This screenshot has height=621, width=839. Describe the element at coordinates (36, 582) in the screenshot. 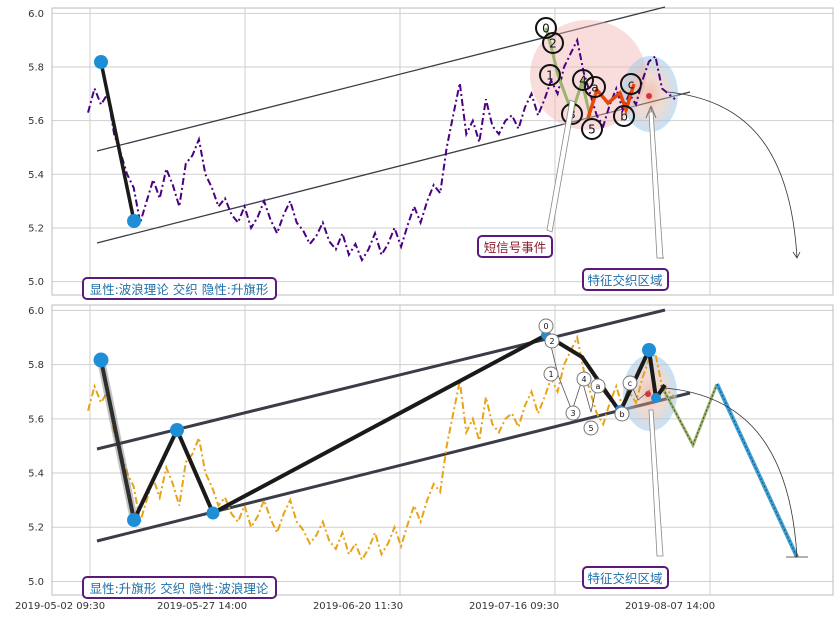

I see `bottom-ytick-label: 5.0` at that location.